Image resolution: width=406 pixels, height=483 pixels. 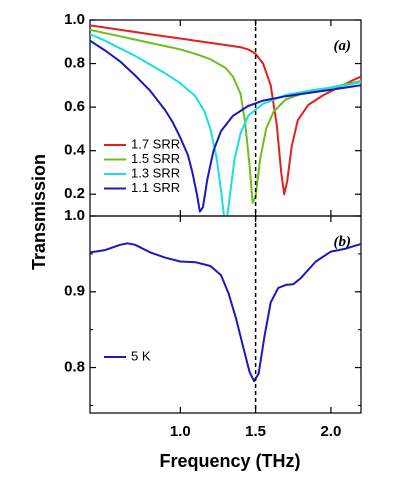 I want to click on y-tick-label: 0.2, so click(x=74, y=193).